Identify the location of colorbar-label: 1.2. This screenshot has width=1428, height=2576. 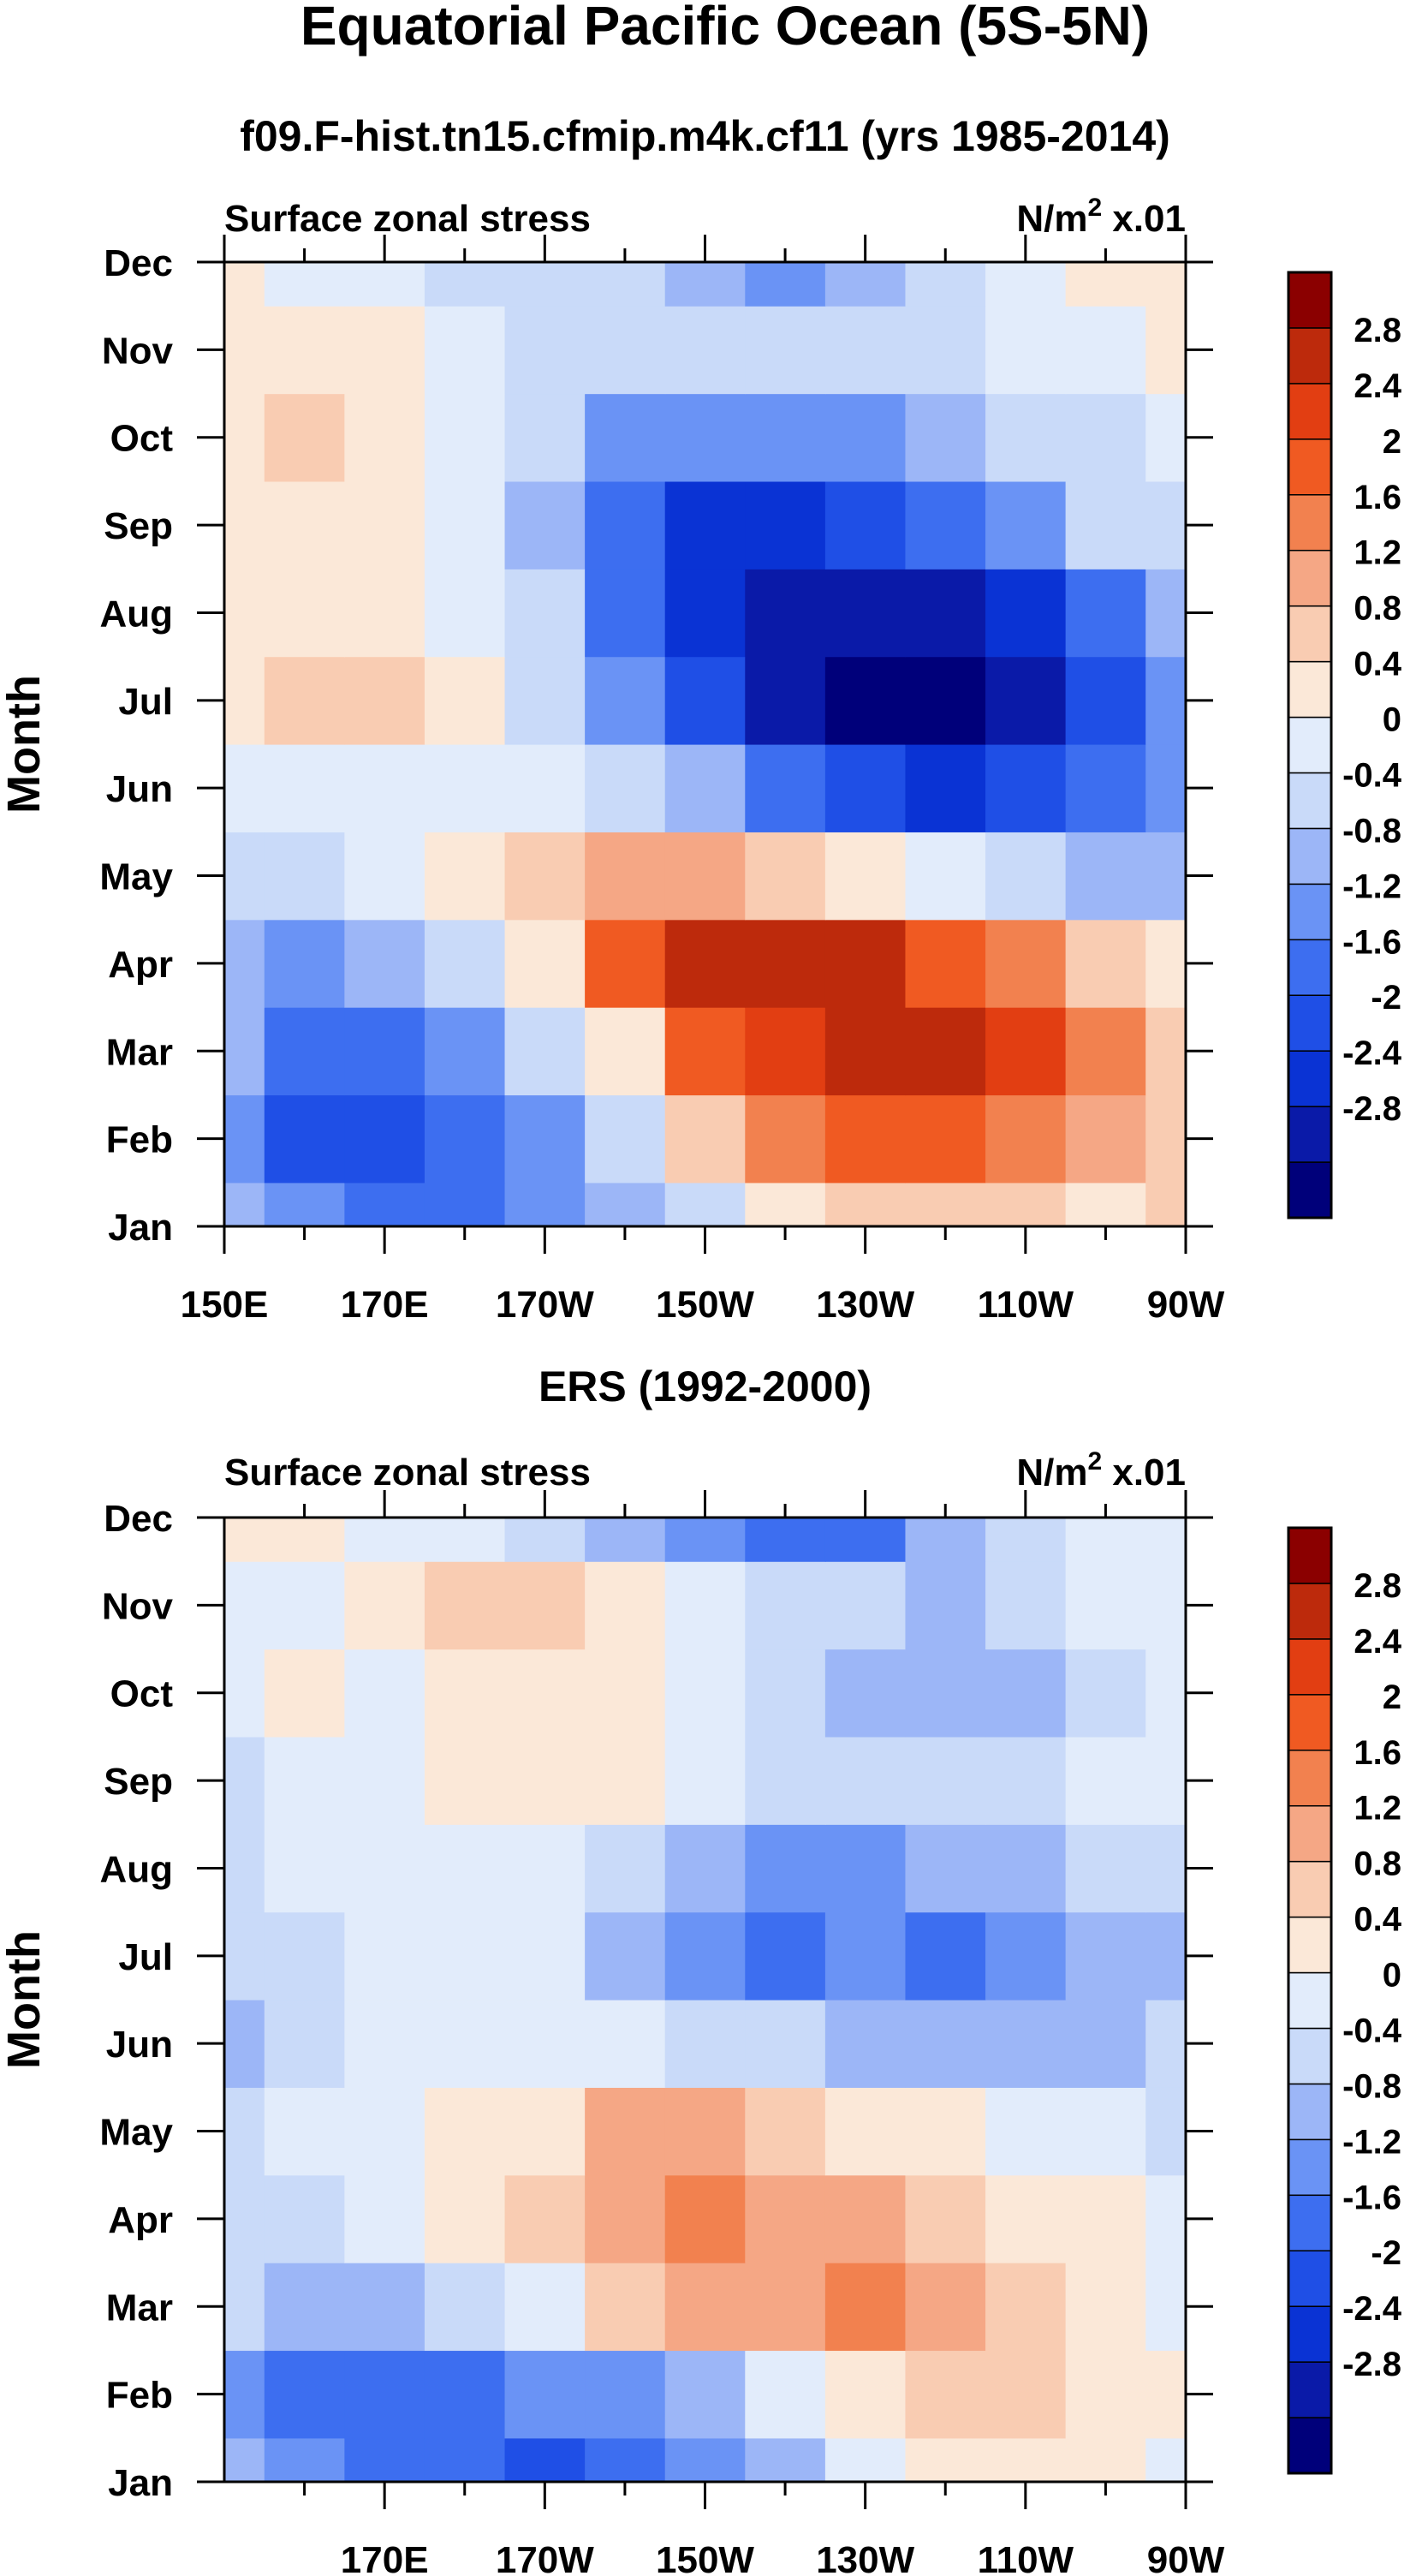
(1378, 1809).